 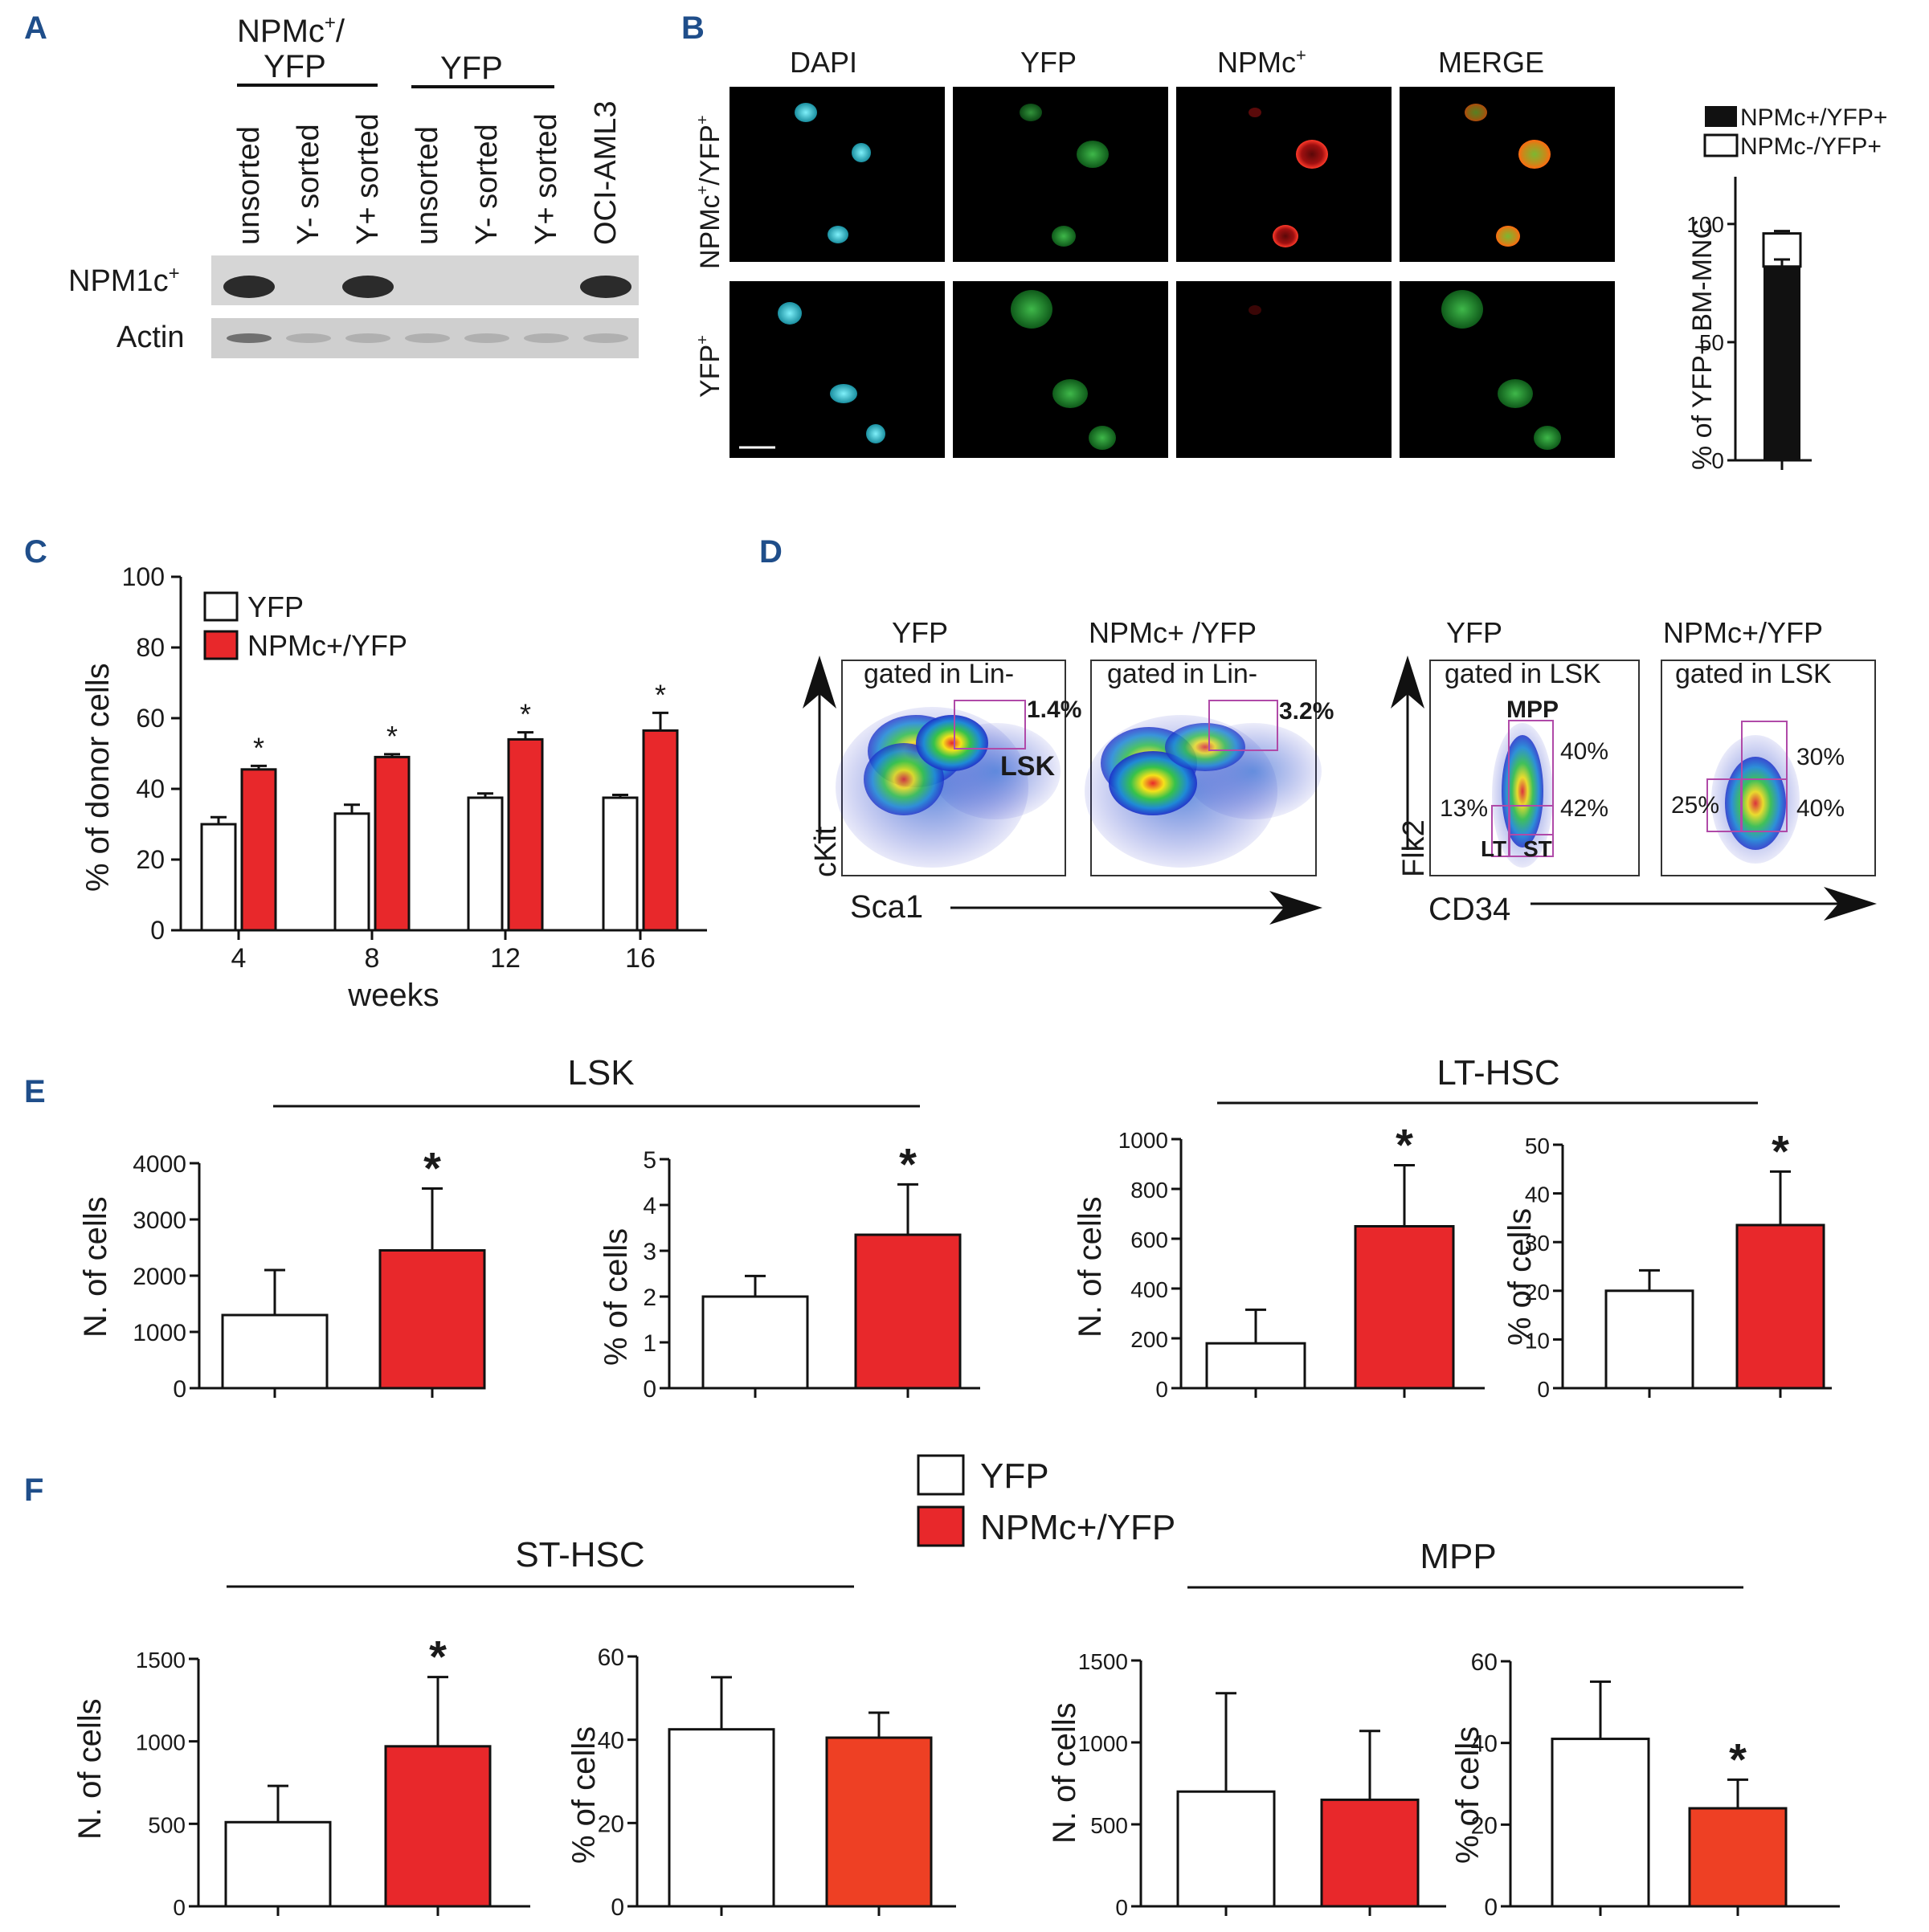 I want to click on chart-e-lthsc-count: 0 200 400 600 800 1000 * N. of cells, so click(x=1279, y=1261).